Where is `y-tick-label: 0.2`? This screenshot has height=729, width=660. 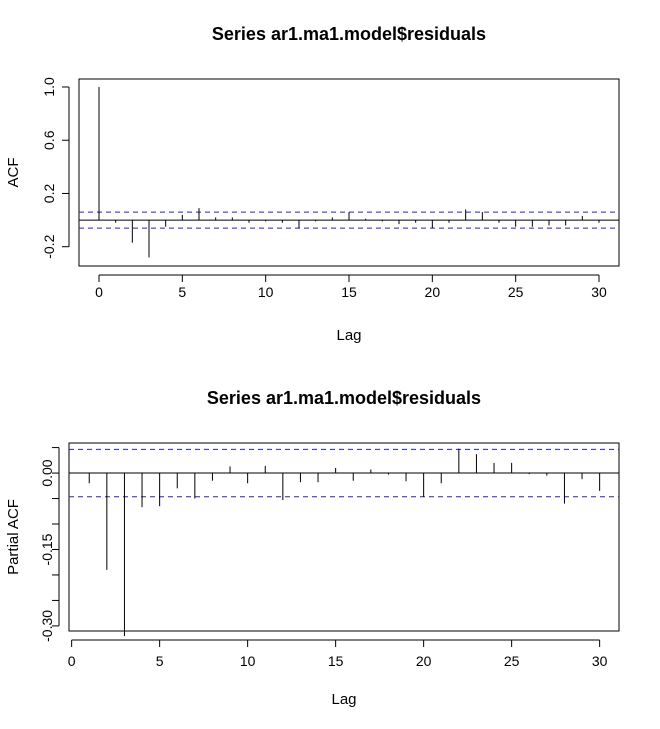
y-tick-label: 0.2 is located at coordinates (49, 194).